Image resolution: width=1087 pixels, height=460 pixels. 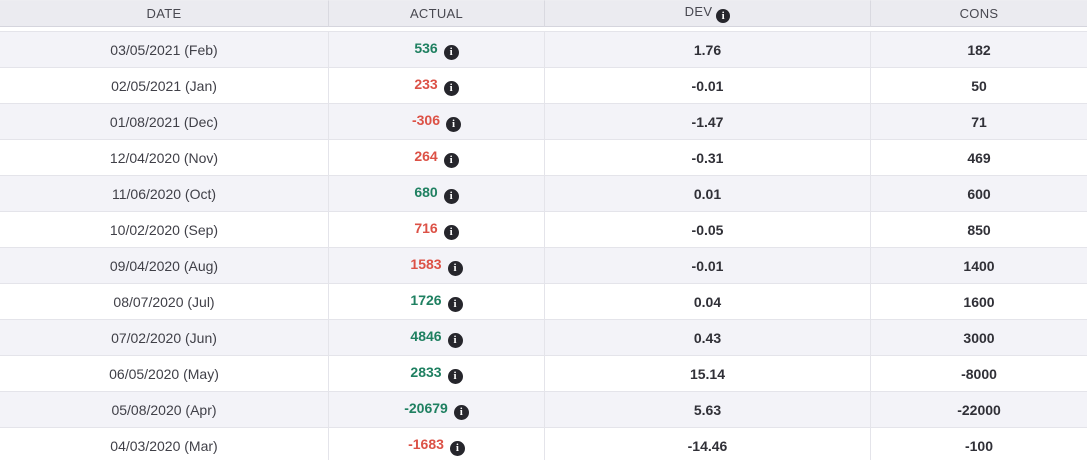 I want to click on table-row: 10/02/2020 (Sep) 716 i -0.05 850, so click(x=543, y=229).